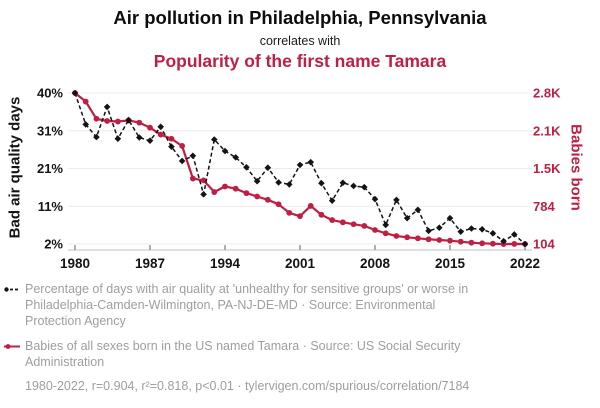  I want to click on svg-text: 1.5K, so click(547, 168).